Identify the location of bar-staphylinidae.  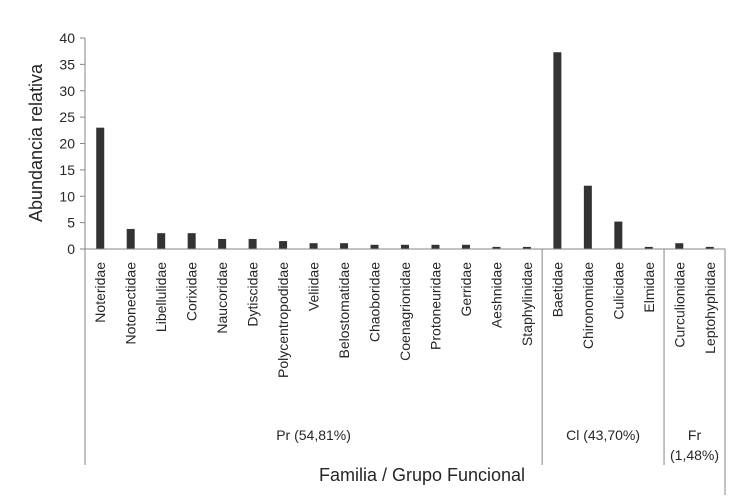
(526, 247).